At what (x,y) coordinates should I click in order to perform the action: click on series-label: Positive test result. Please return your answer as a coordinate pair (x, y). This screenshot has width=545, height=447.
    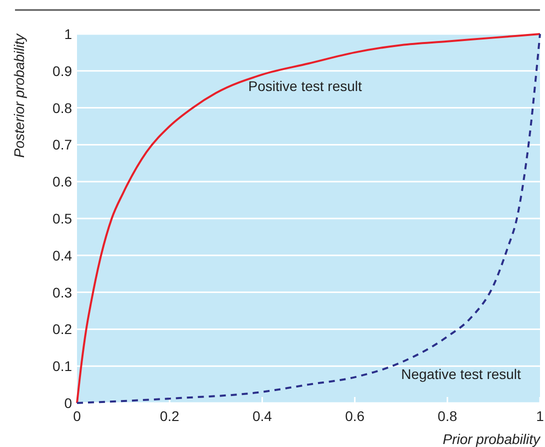
    Looking at the image, I should click on (305, 86).